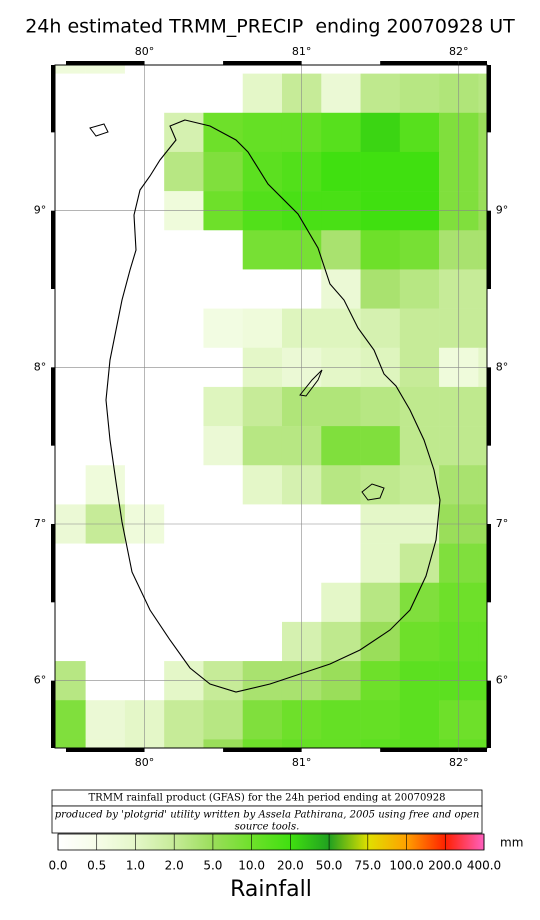 The width and height of the screenshot is (540, 920). Describe the element at coordinates (484, 866) in the screenshot. I see `colorbar-label: 400.0` at that location.